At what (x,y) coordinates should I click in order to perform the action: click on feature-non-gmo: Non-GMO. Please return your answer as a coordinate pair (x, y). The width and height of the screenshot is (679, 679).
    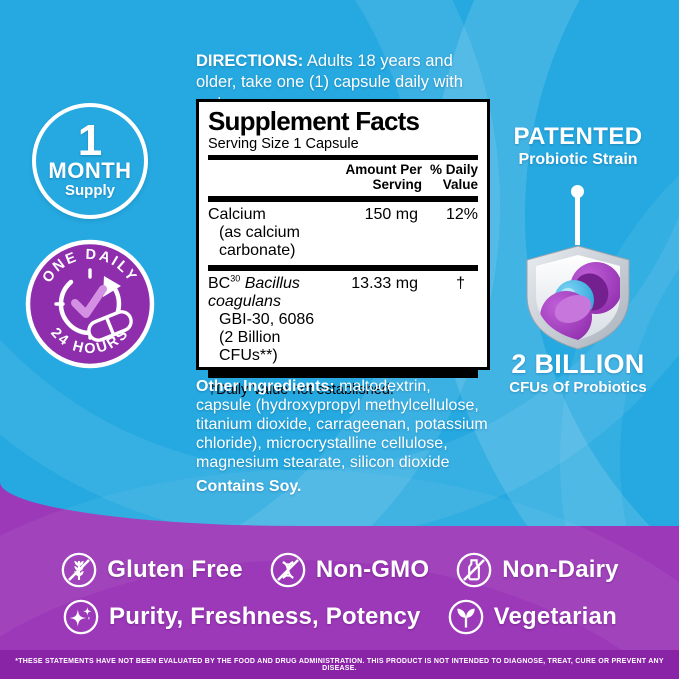
    Looking at the image, I should click on (349, 570).